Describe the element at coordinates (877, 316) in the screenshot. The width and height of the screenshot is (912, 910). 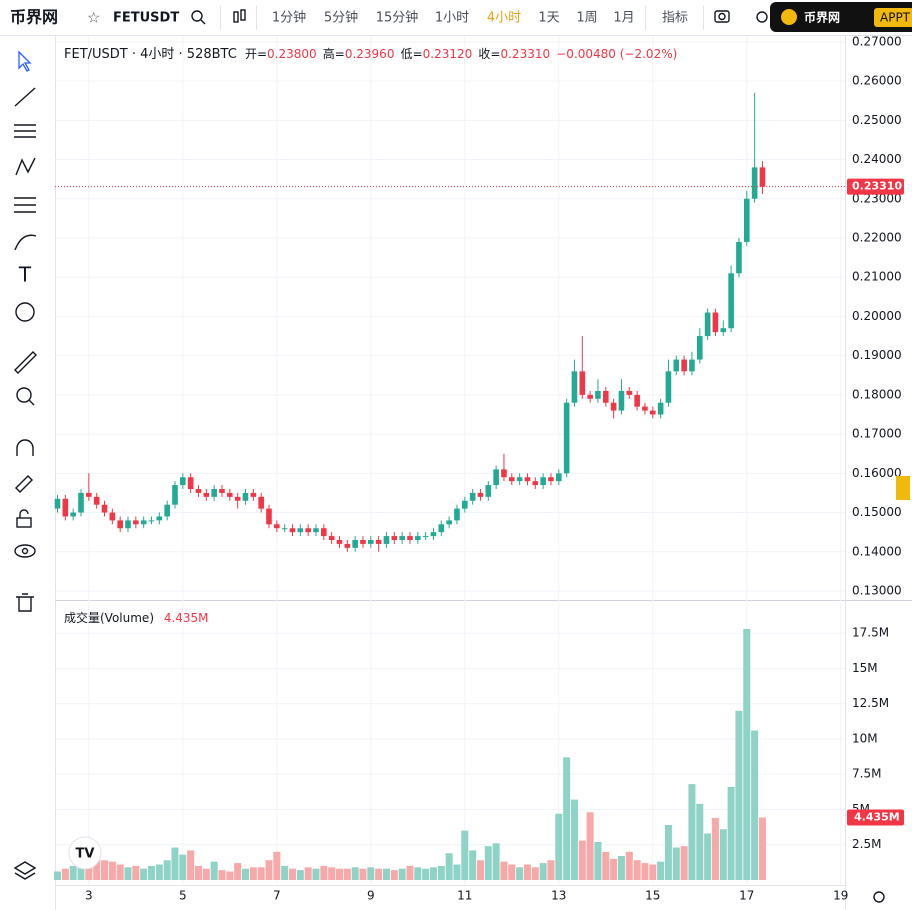
I see `y-tick-label: 0.20000` at that location.